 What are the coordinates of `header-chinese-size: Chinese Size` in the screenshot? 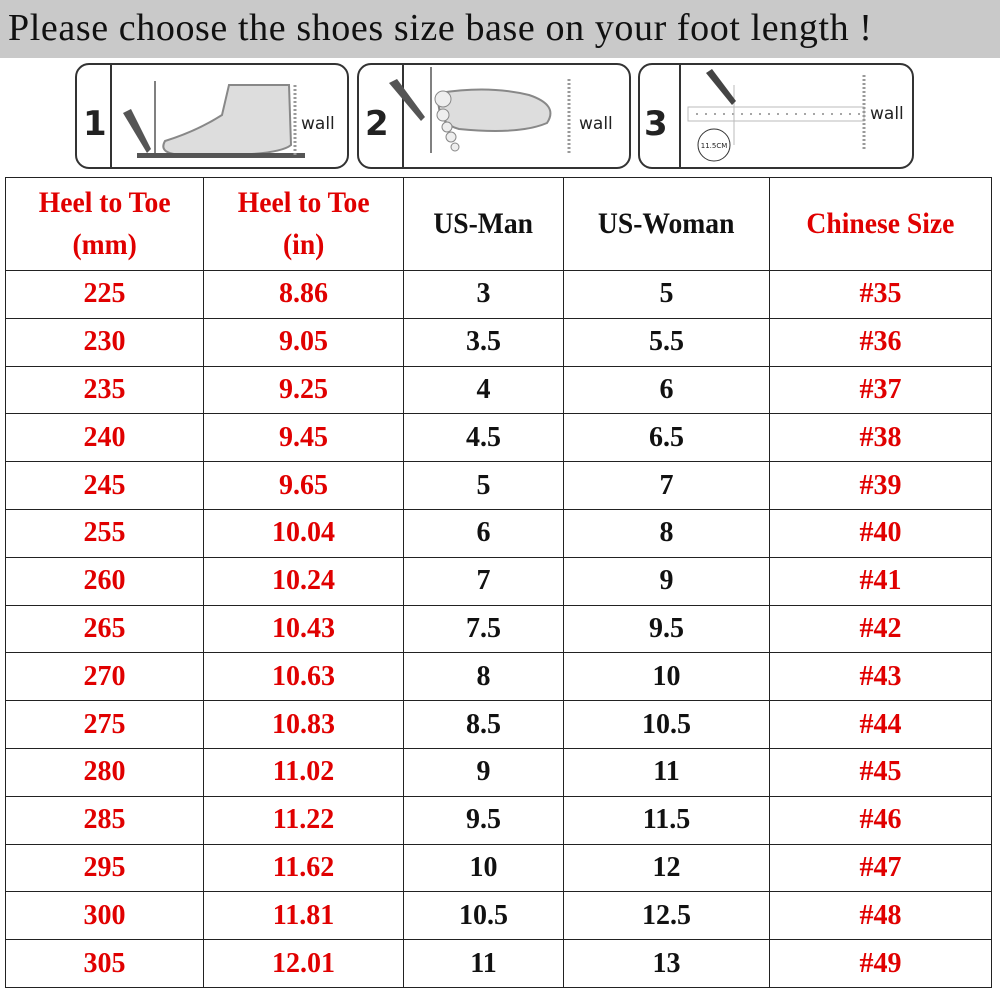 It's located at (880, 224).